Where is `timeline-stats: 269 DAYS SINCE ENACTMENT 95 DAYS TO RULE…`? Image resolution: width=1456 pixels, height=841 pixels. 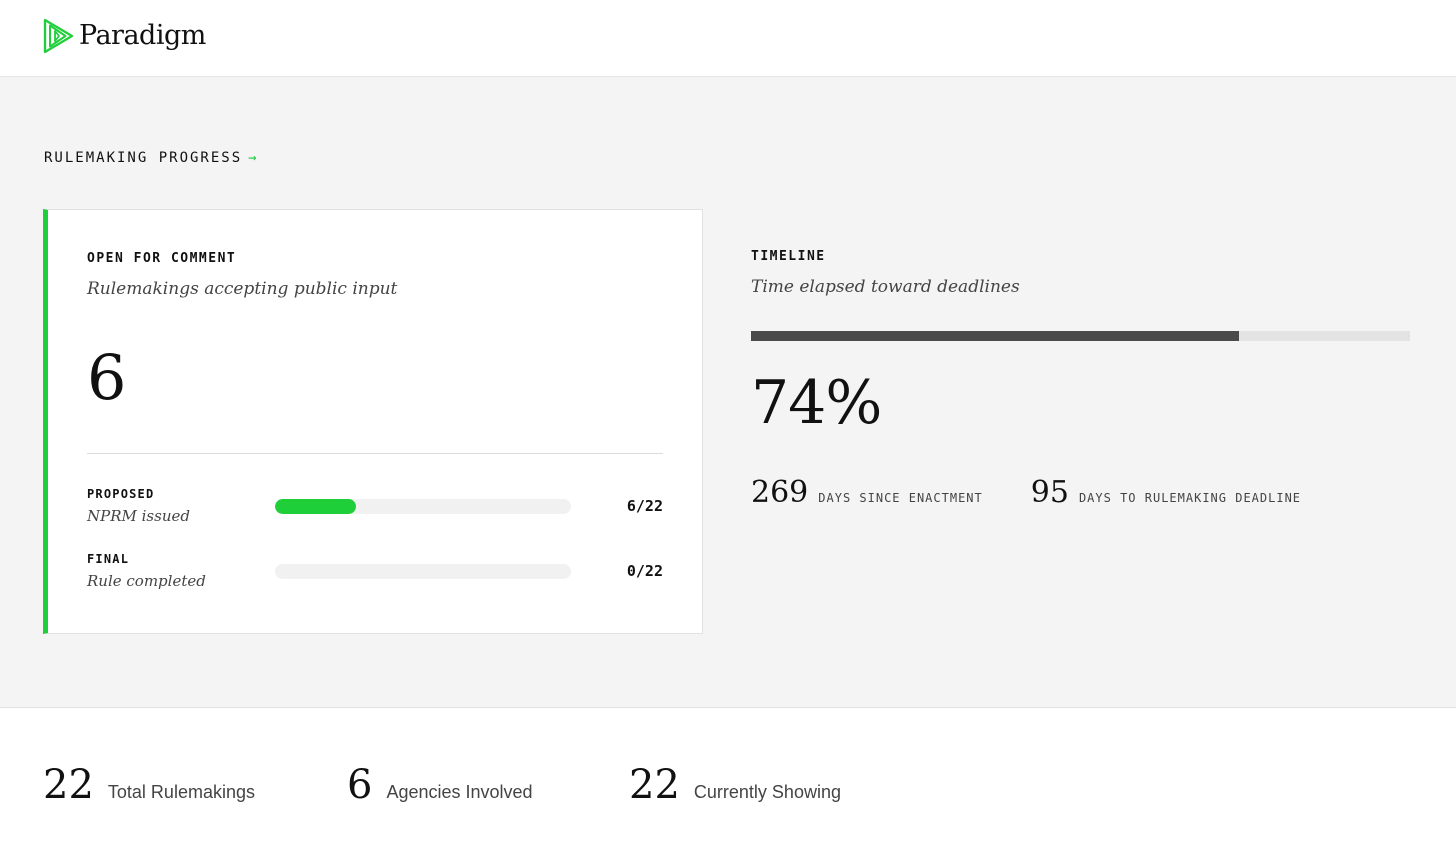 timeline-stats: 269 DAYS SINCE ENACTMENT 95 DAYS TO RULE… is located at coordinates (1050, 493).